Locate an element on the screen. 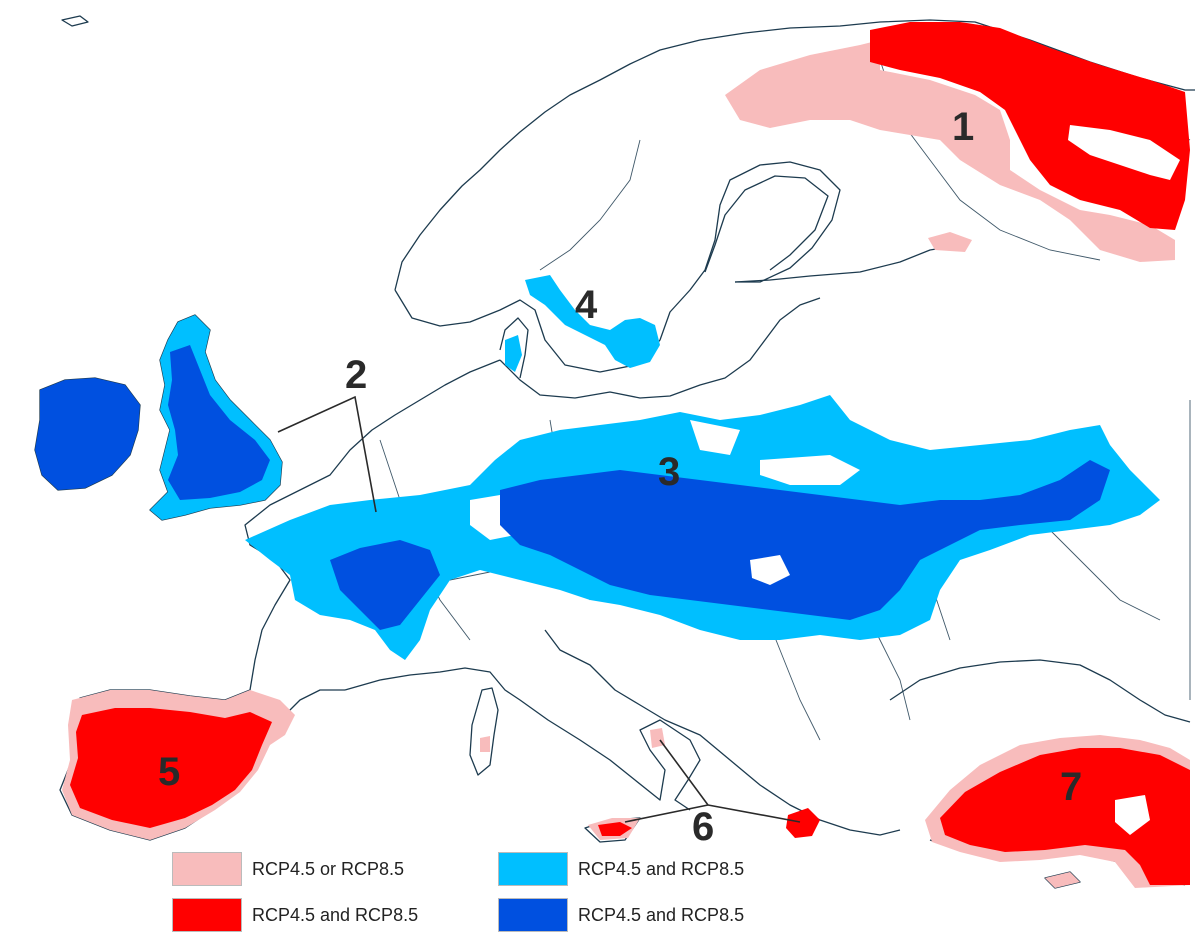 The width and height of the screenshot is (1200, 938). denmark-coast is located at coordinates (514, 348).